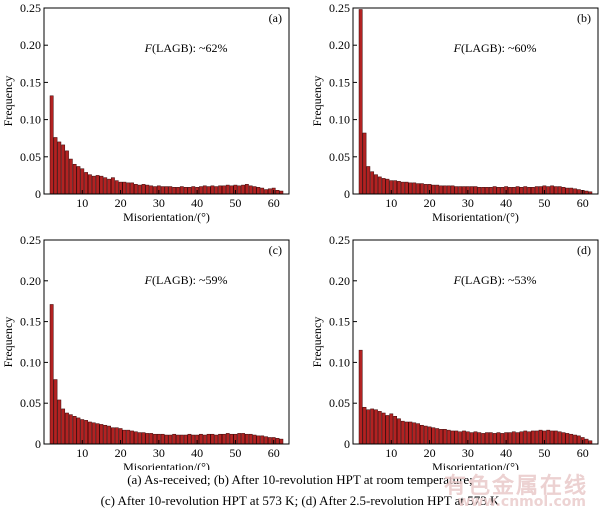  I want to click on x-tick-label: 60, so click(274, 453).